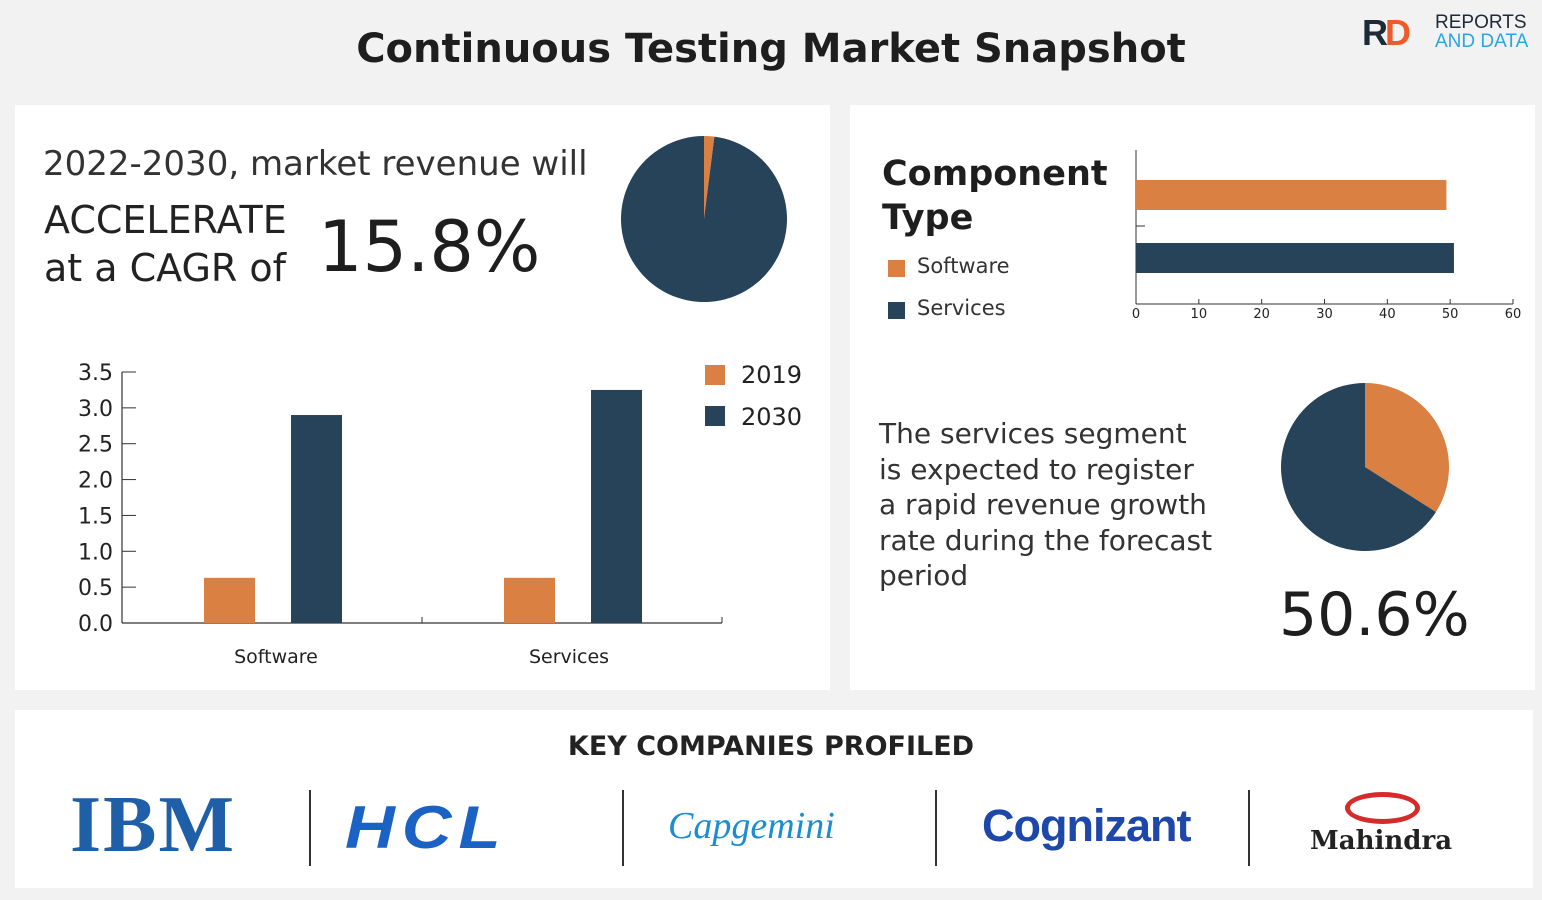  I want to click on legend-label-software: Software, so click(963, 266).